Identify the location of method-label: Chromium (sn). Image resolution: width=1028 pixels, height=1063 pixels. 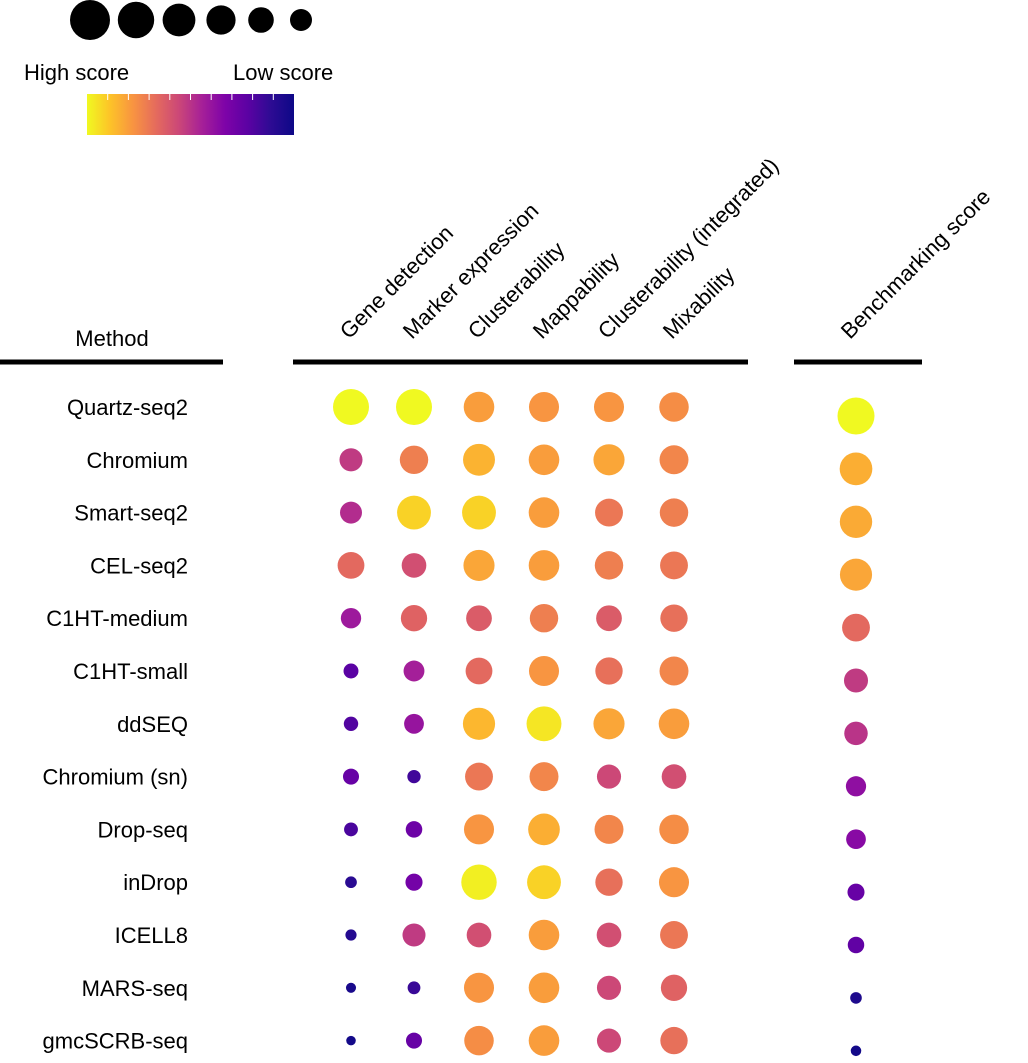
(115, 777).